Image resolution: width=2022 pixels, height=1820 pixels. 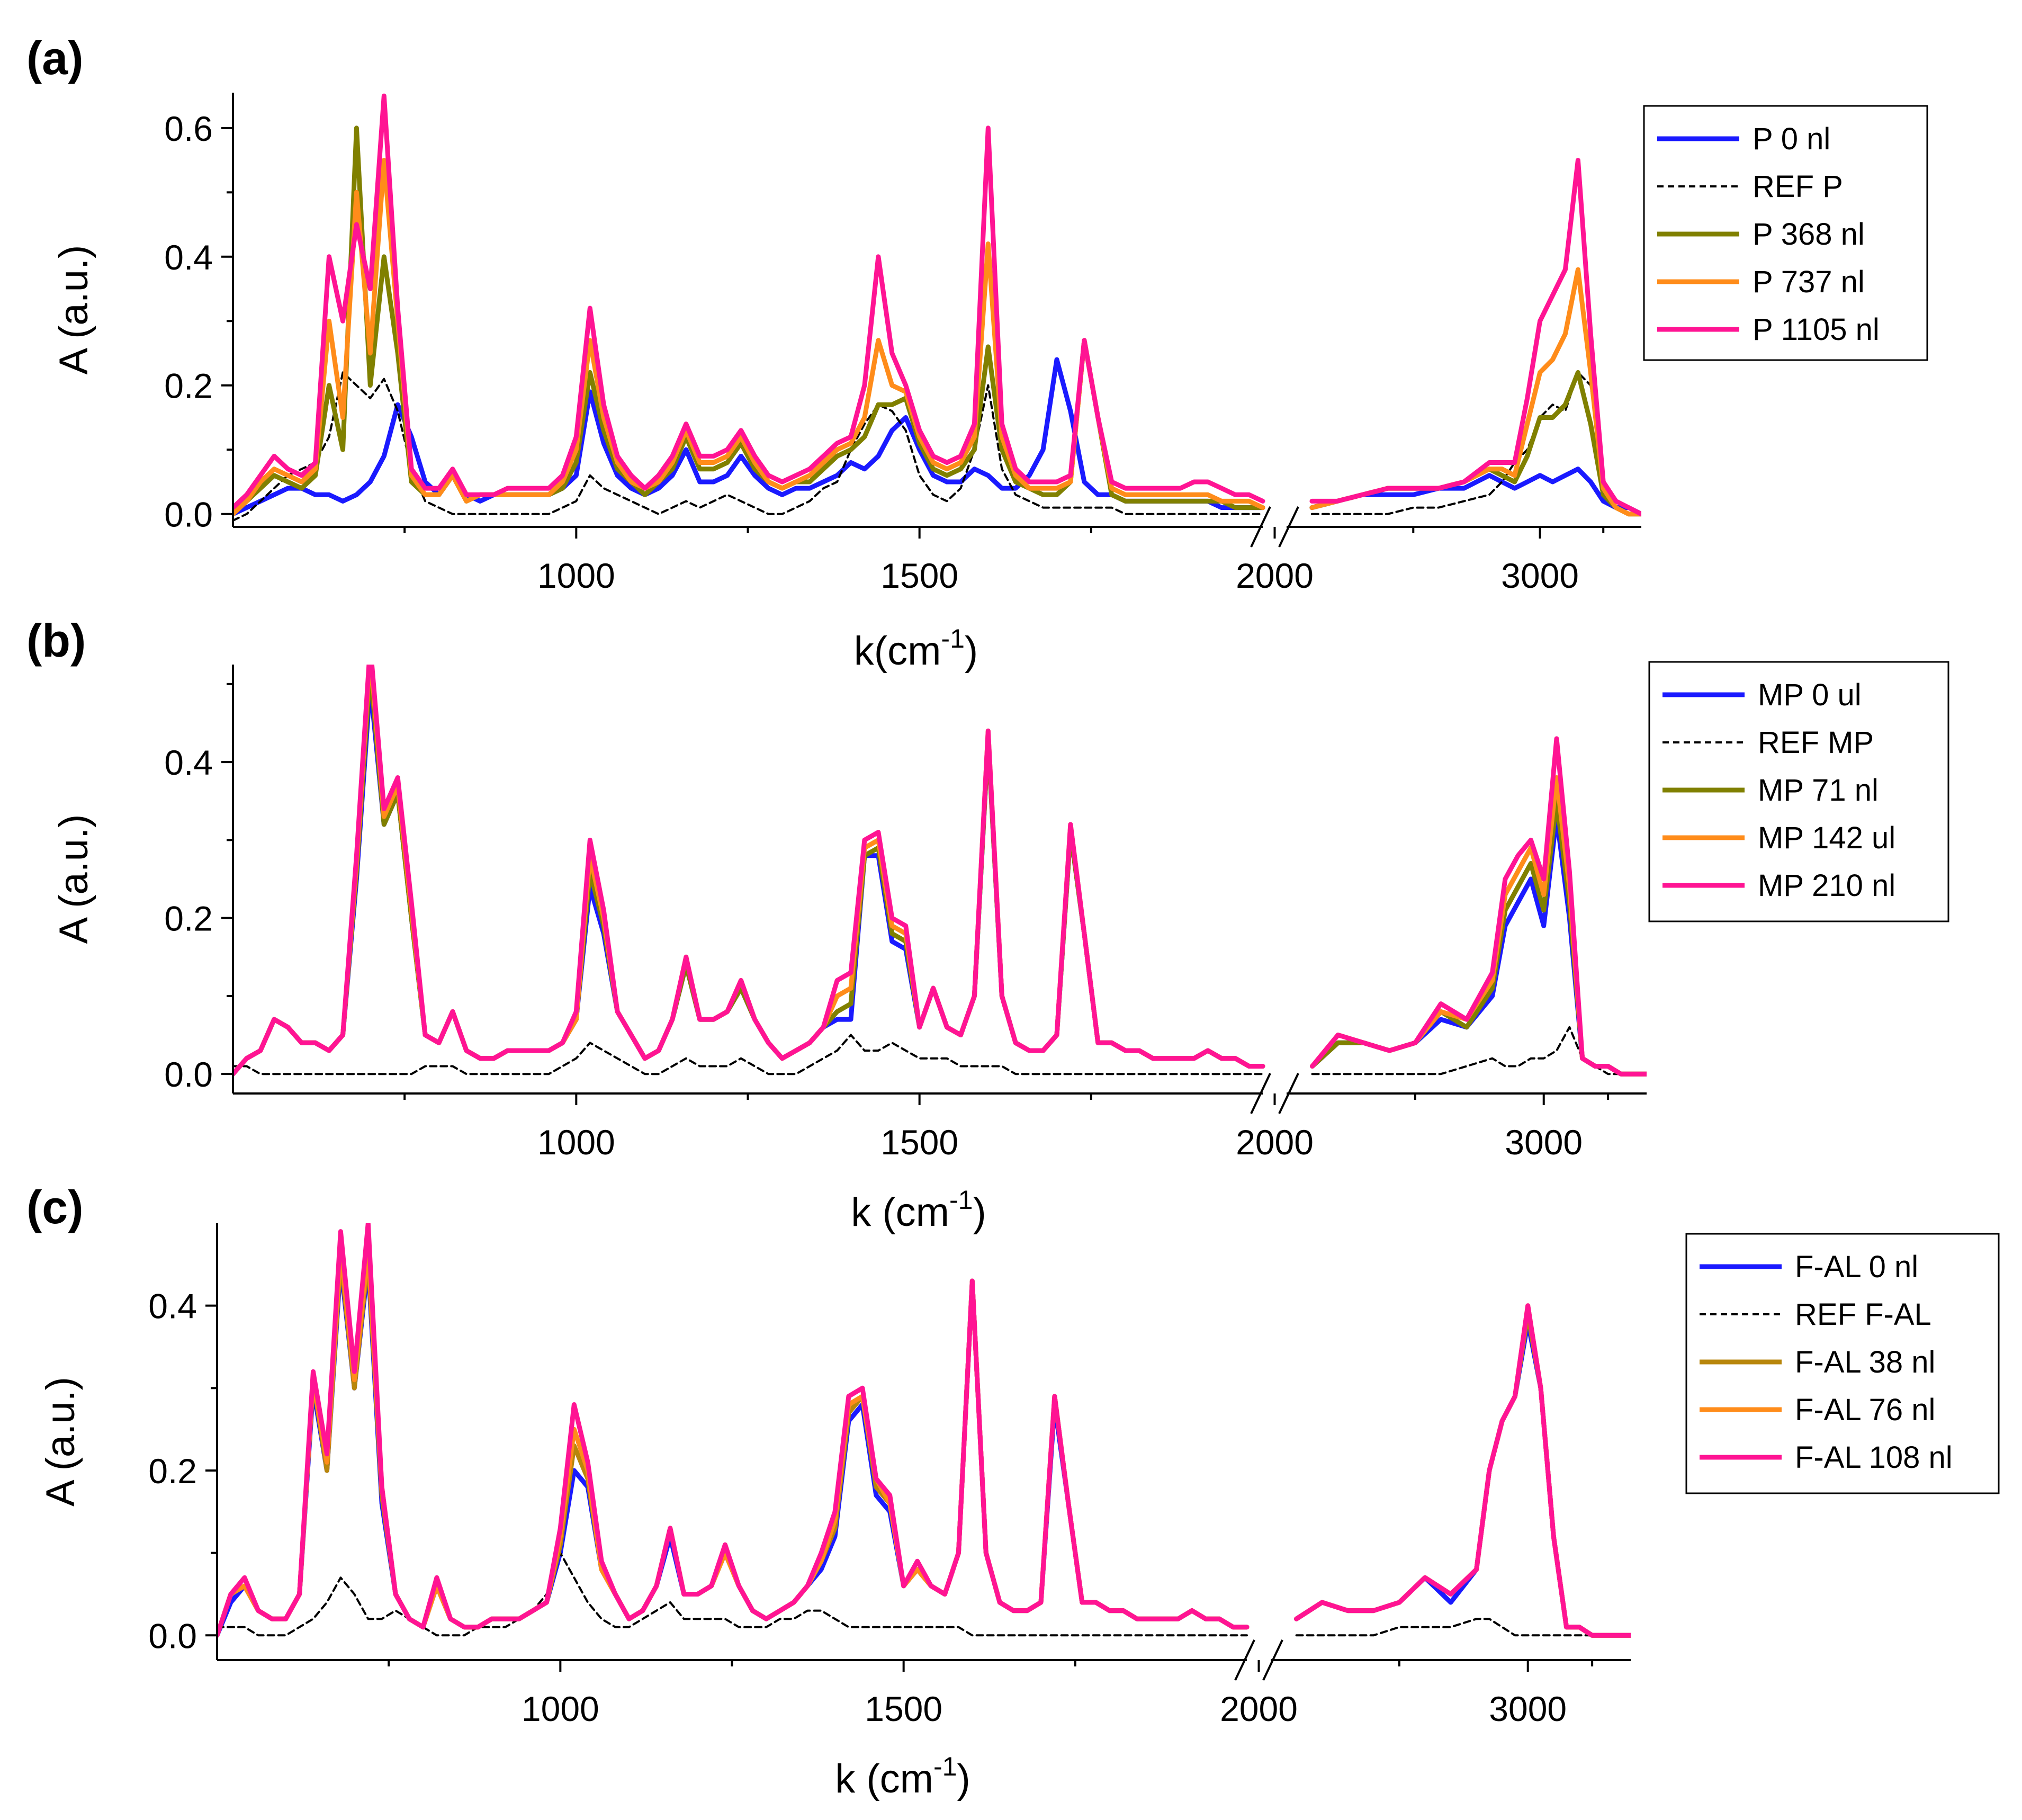 I want to click on series-line-p-1105-nl-low, so click(x=749, y=301).